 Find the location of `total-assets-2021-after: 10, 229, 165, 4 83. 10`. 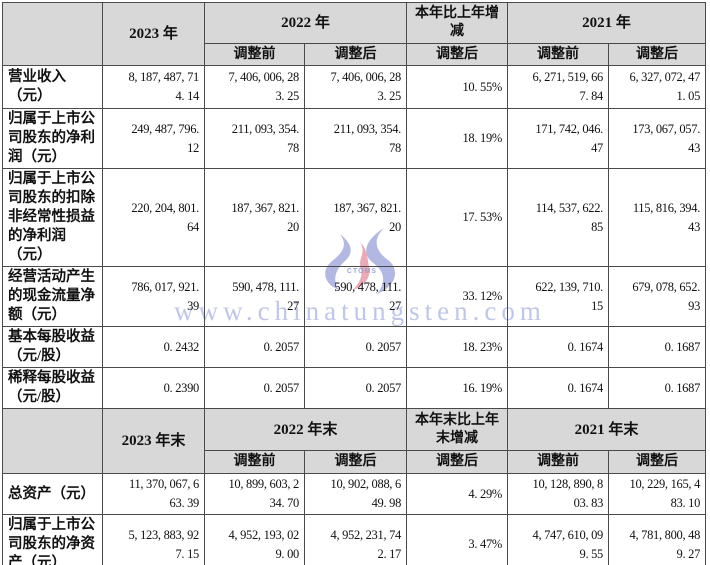

total-assets-2021-after: 10, 229, 165, 4 83. 10 is located at coordinates (657, 494).